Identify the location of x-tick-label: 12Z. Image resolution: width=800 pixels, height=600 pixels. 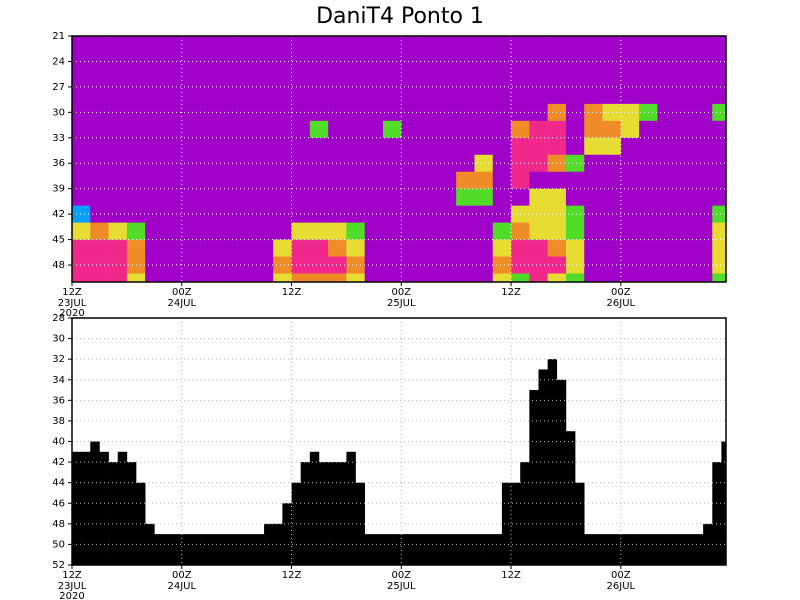
(72, 292).